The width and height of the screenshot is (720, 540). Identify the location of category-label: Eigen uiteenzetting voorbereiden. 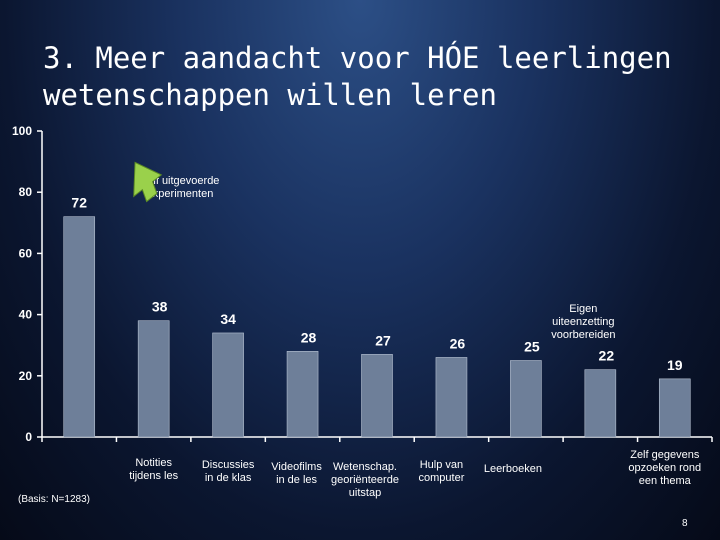
(583, 322).